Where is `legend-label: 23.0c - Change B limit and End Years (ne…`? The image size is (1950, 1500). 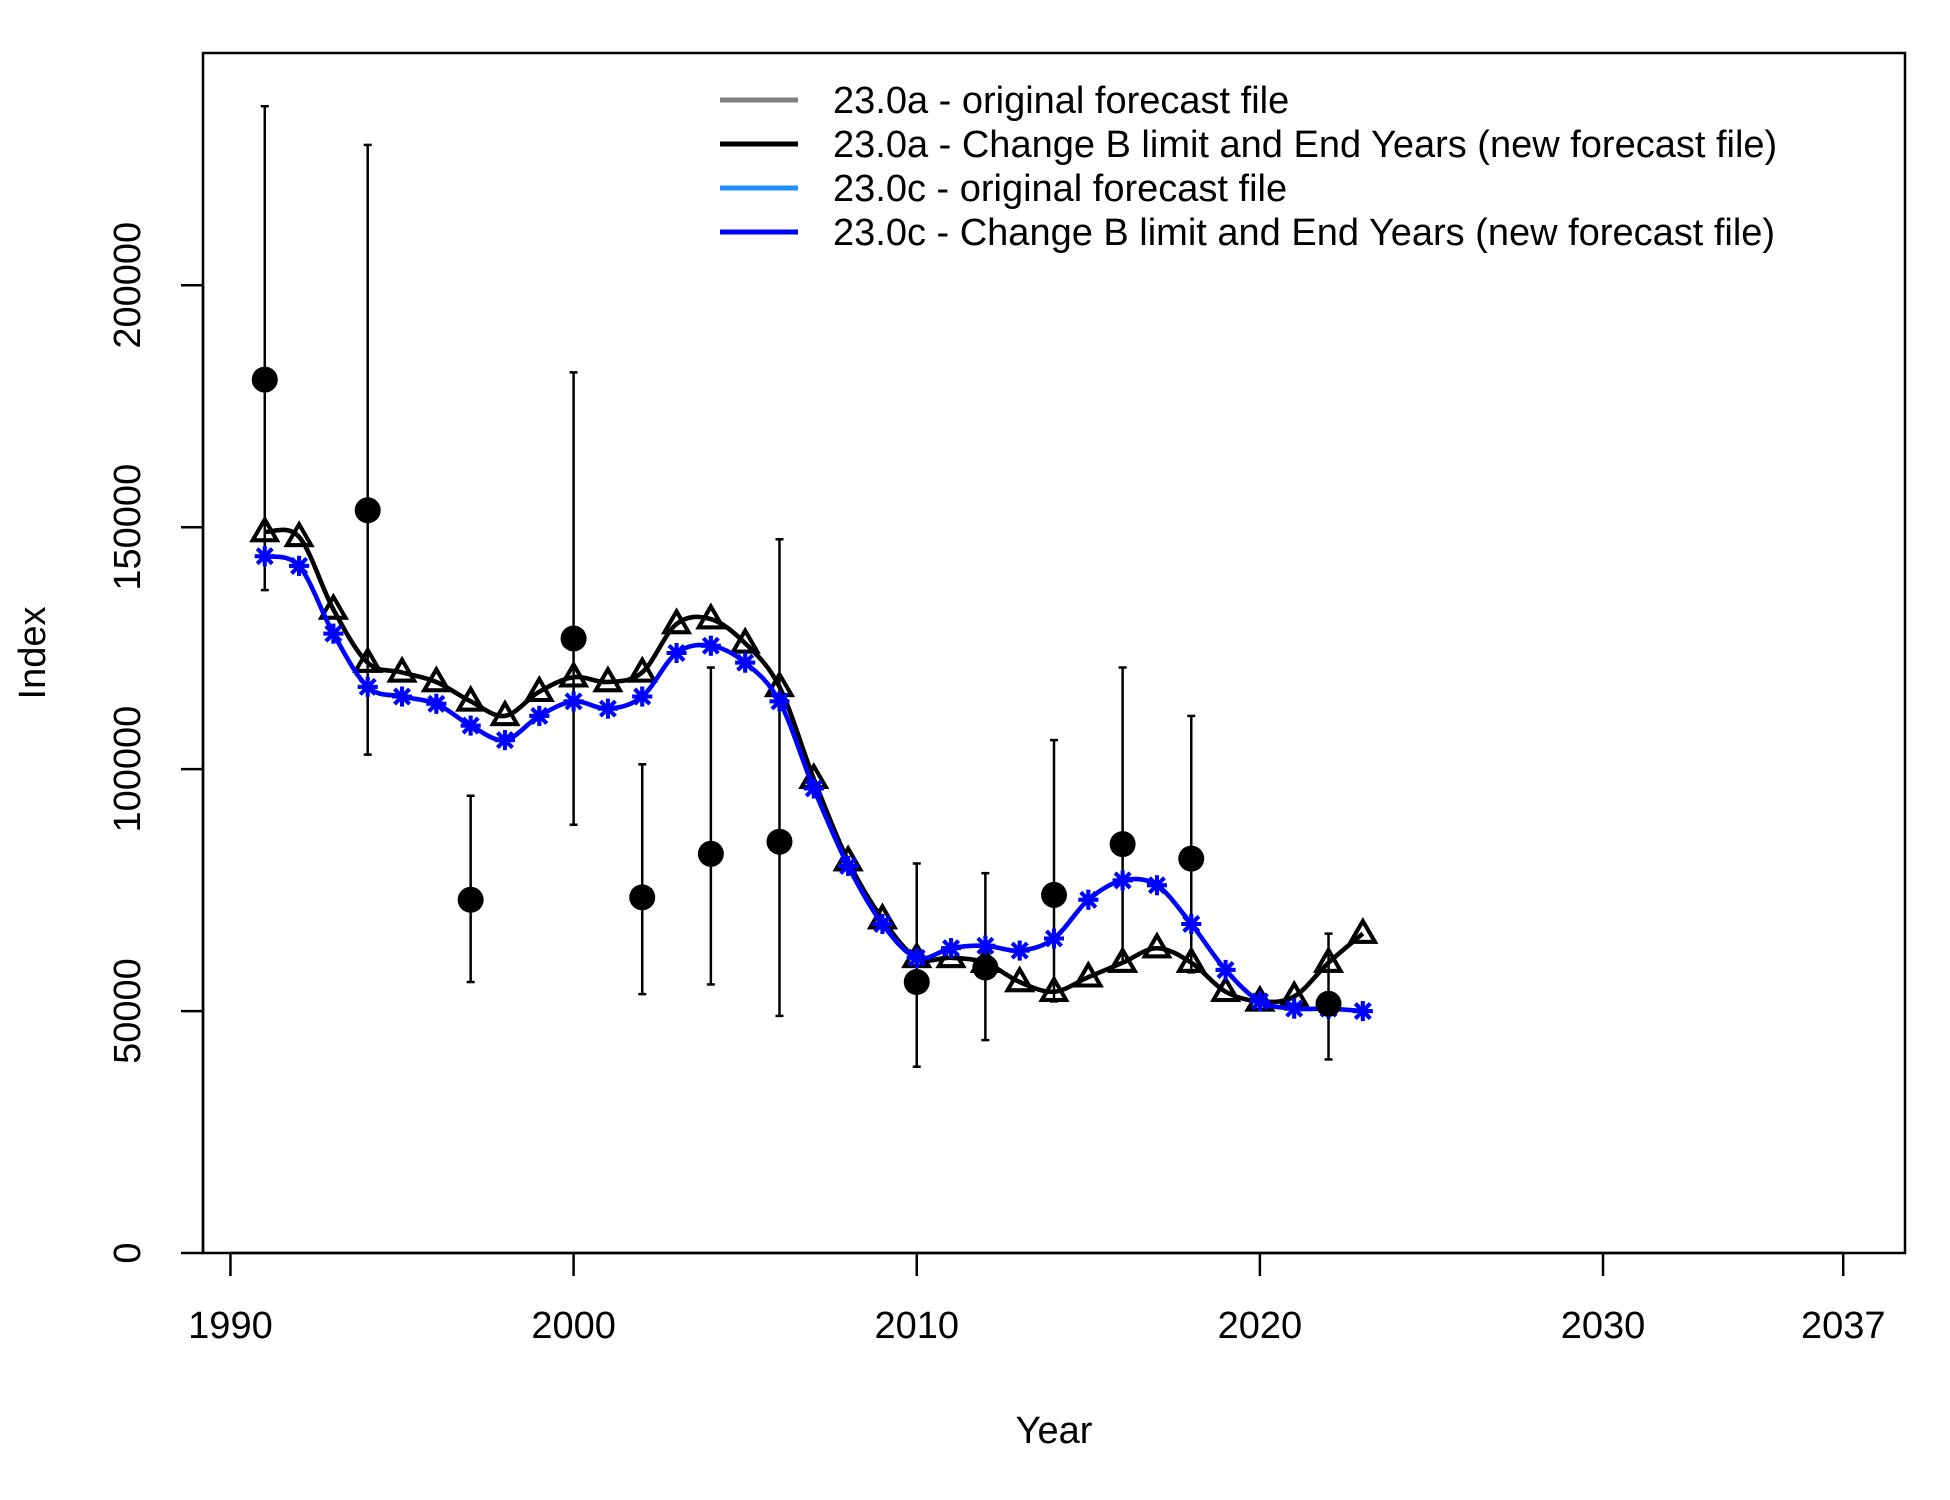 legend-label: 23.0c - Change B limit and End Years (ne… is located at coordinates (1304, 233).